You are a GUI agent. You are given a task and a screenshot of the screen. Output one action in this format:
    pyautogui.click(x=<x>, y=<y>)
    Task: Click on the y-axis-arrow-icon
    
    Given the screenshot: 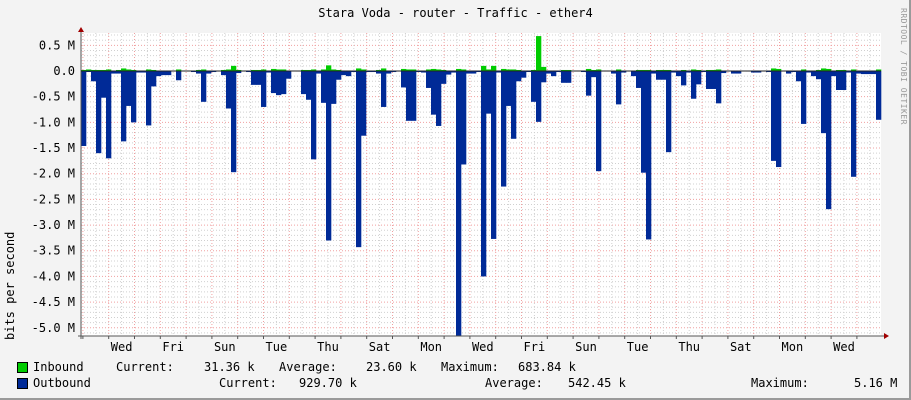 What is the action you would take?
    pyautogui.click(x=81, y=29)
    